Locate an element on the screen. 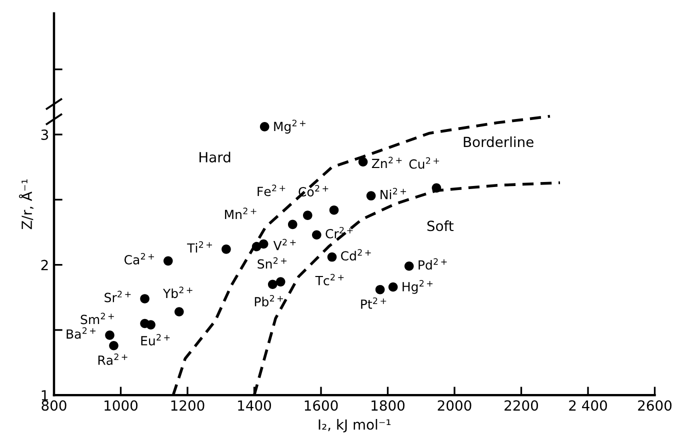 The image size is (675, 444). annotation: Pt$^{2+}$ is located at coordinates (373, 303).